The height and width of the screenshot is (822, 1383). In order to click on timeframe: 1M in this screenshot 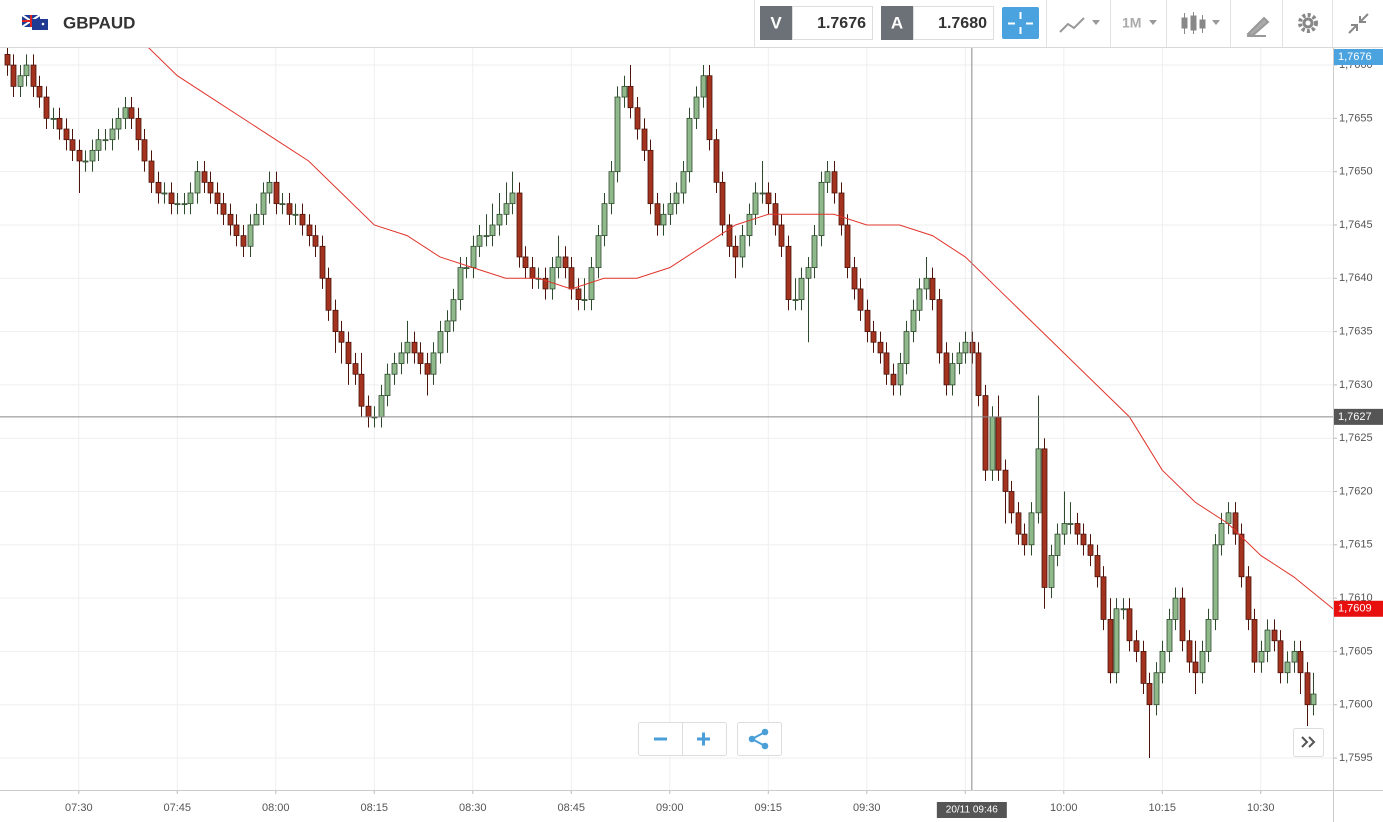, I will do `click(1131, 23)`.